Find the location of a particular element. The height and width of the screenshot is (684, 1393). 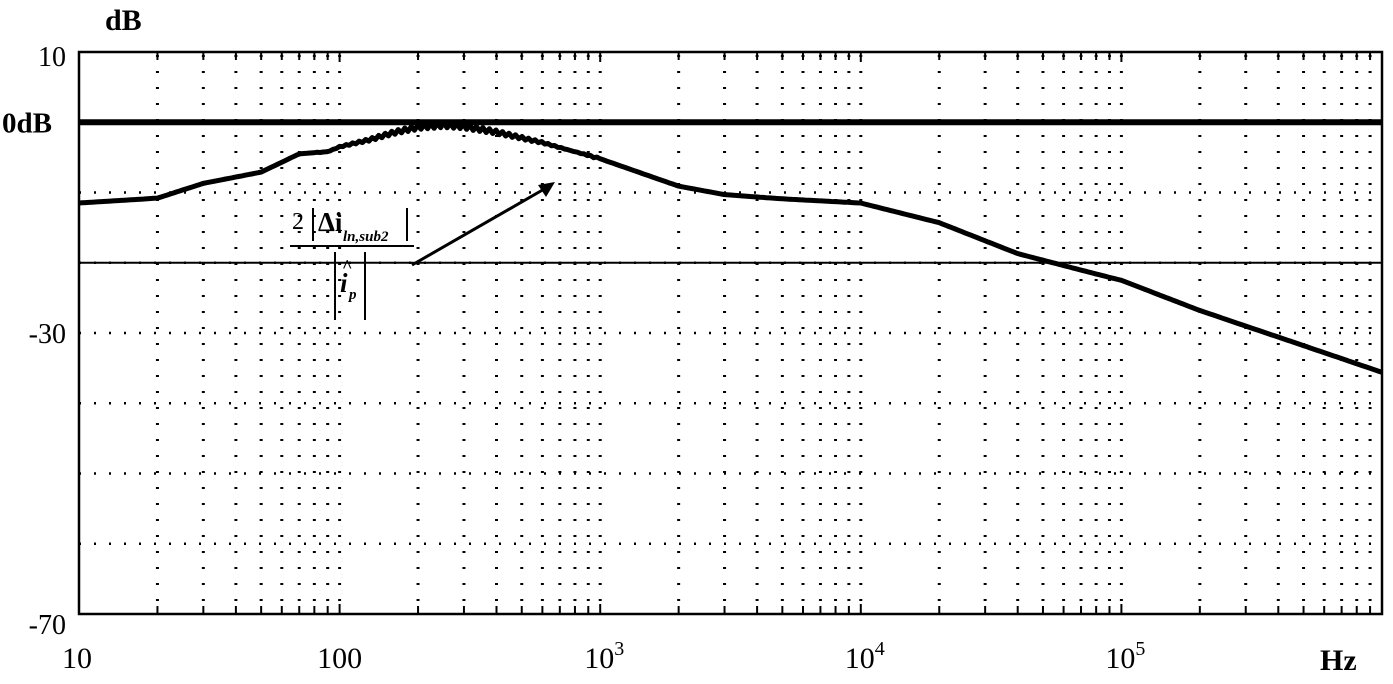

formula-denominator-hat: ^ is located at coordinates (347, 266).